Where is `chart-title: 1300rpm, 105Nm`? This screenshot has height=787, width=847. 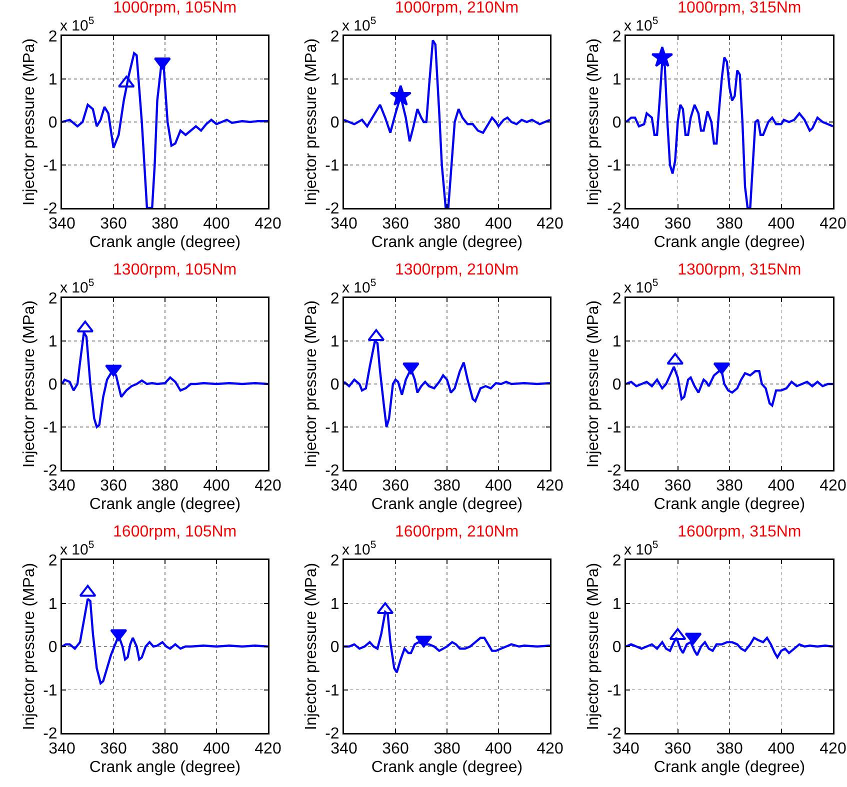 chart-title: 1300rpm, 105Nm is located at coordinates (175, 270).